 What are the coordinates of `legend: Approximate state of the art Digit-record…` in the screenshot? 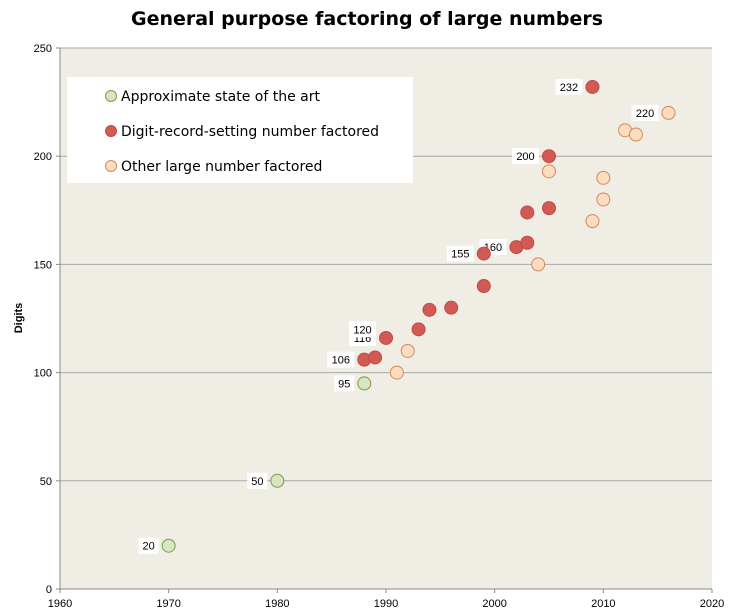 It's located at (240, 130).